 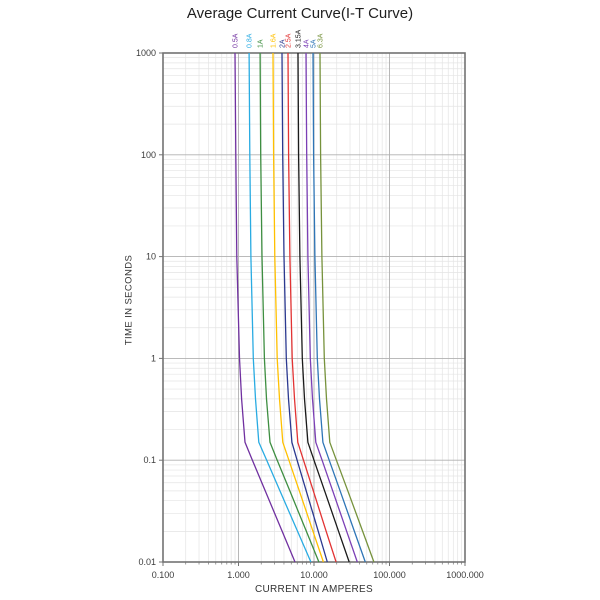 I want to click on y-tick-label: 100, so click(x=148, y=155).